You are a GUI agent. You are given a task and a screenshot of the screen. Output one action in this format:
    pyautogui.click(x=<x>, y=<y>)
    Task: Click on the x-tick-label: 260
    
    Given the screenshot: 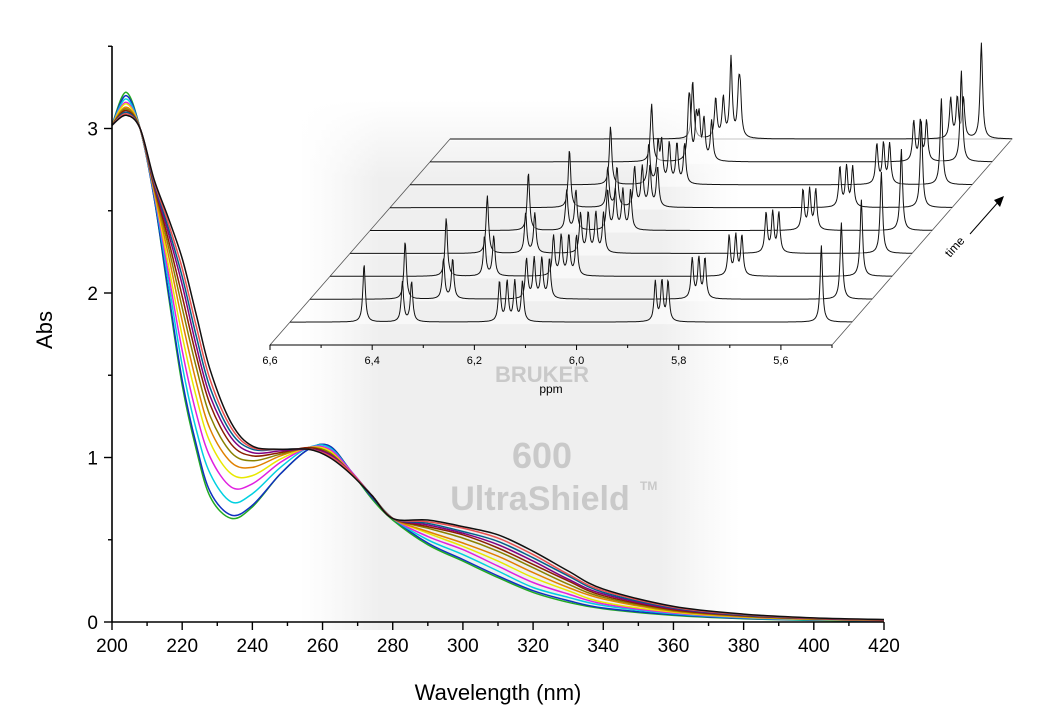 What is the action you would take?
    pyautogui.click(x=323, y=646)
    